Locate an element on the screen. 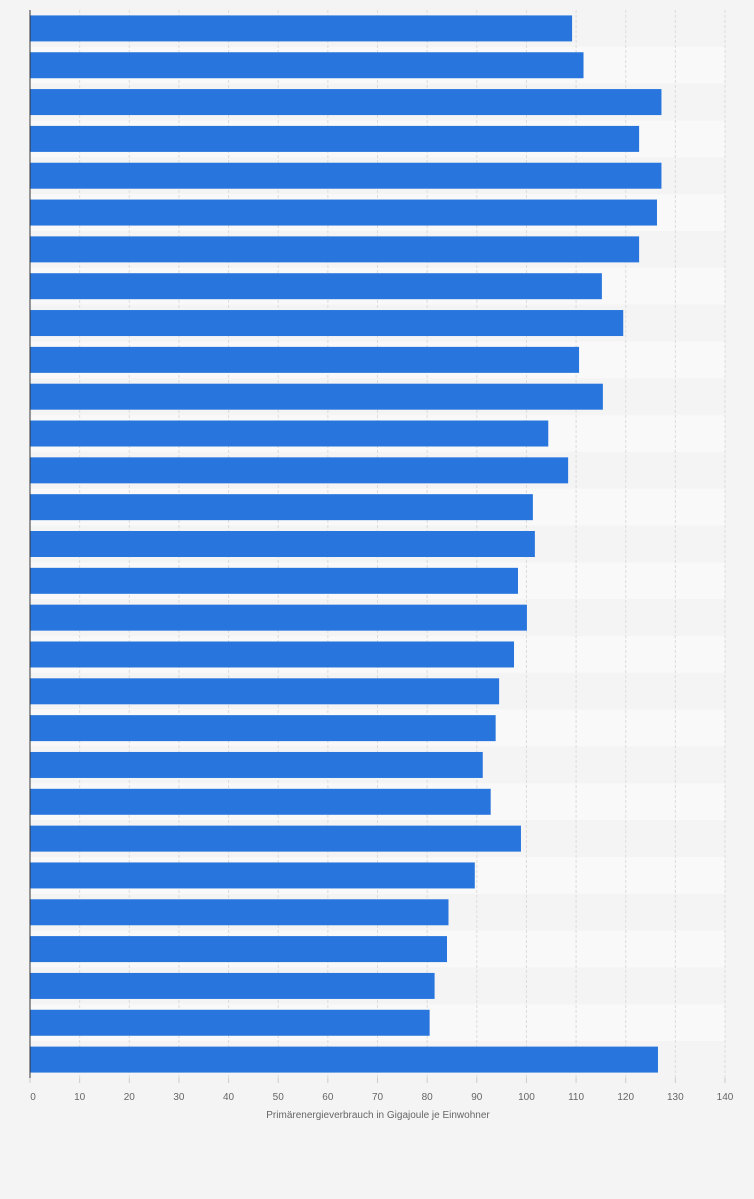  x-tick-label: 120 is located at coordinates (625, 1097).